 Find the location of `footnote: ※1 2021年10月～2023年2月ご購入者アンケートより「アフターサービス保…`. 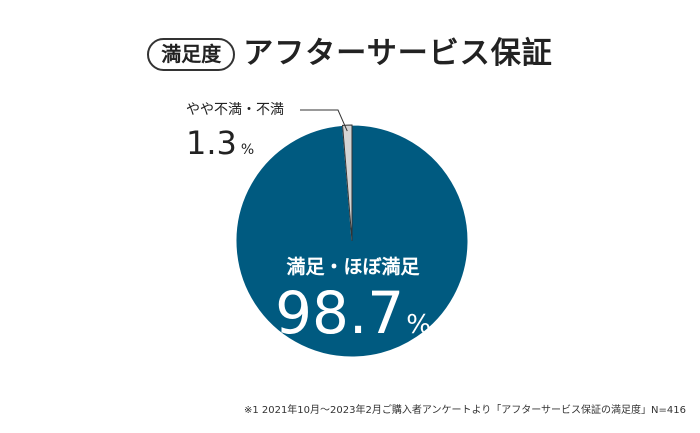

footnote: ※1 2021年10月～2023年2月ご購入者アンケートより「アフターサービス保… is located at coordinates (464, 410).